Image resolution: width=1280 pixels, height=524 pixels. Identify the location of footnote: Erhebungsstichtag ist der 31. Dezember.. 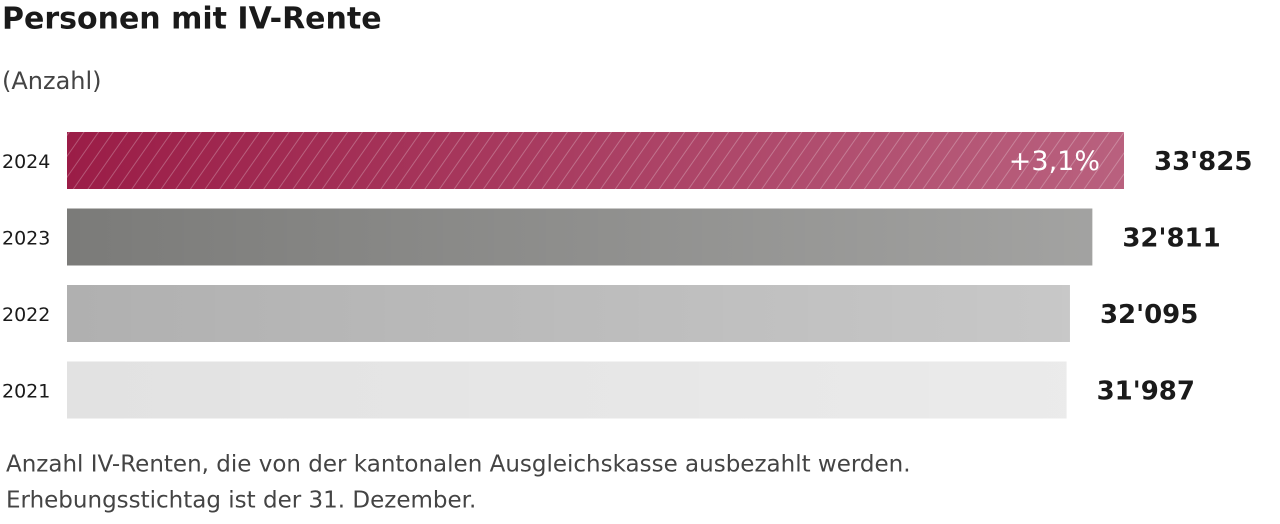
(241, 501).